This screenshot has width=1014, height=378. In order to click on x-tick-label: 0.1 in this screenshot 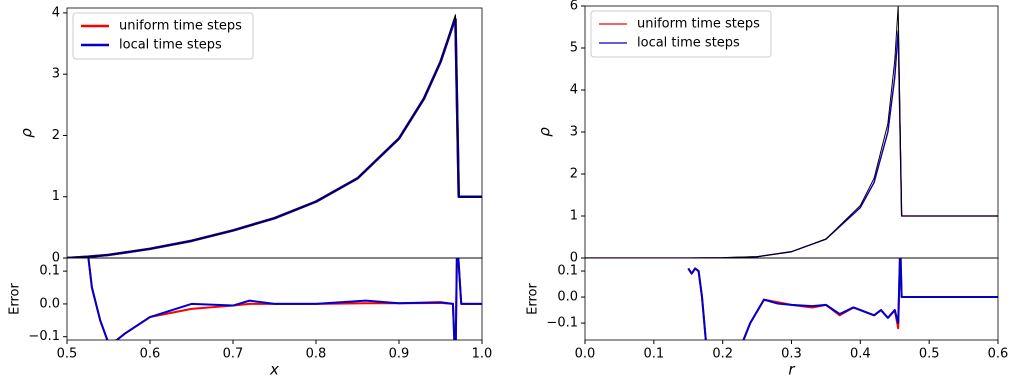, I will do `click(653, 354)`.